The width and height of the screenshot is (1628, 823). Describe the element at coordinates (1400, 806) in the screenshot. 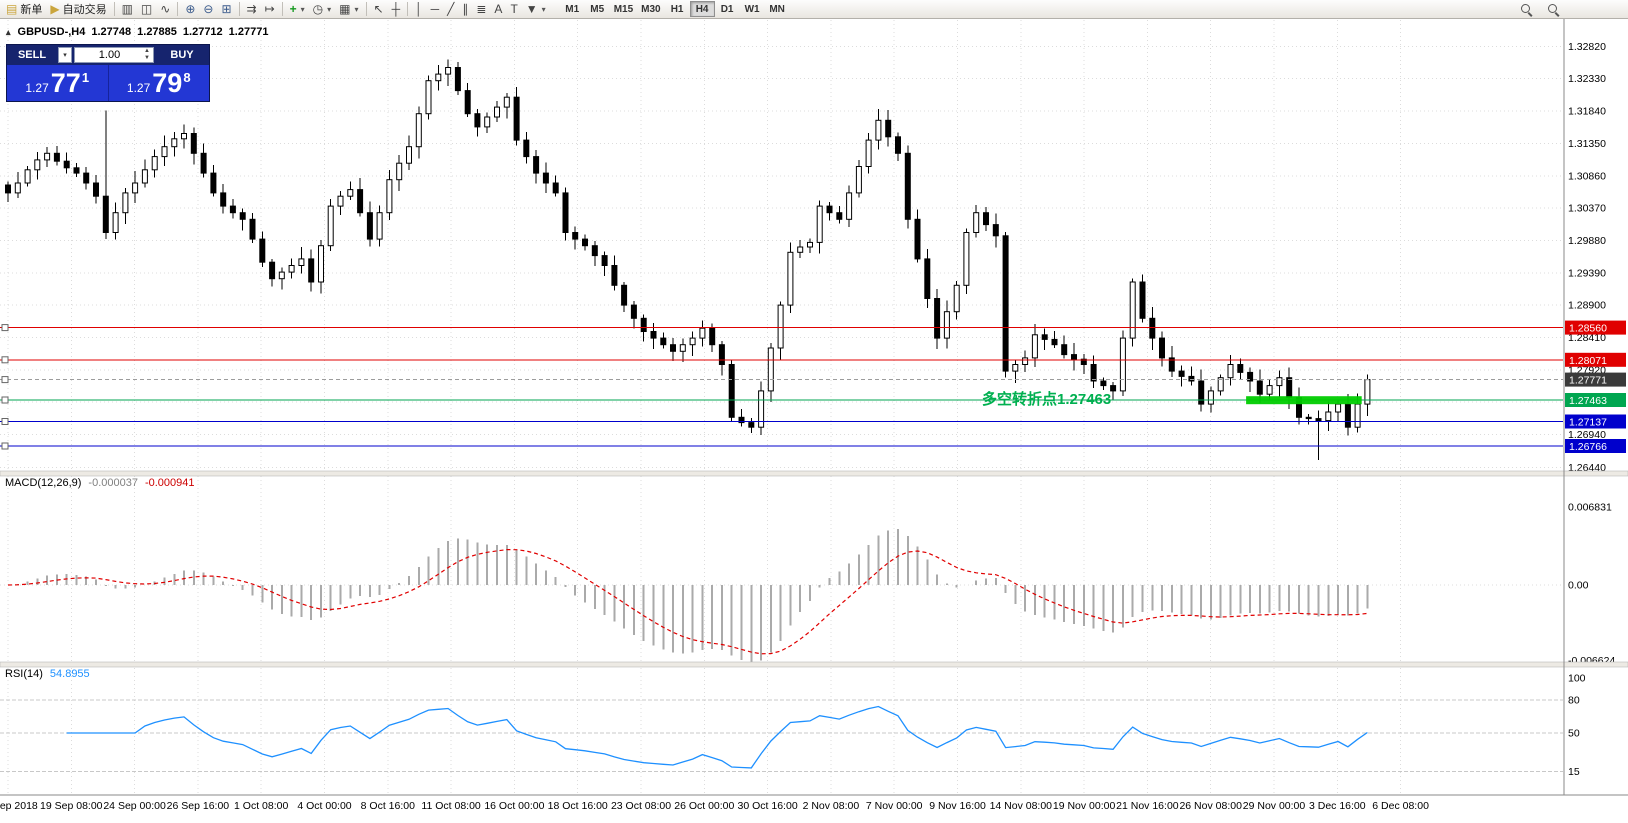

I see `time-axis-label: 6 Dec 08:00` at that location.